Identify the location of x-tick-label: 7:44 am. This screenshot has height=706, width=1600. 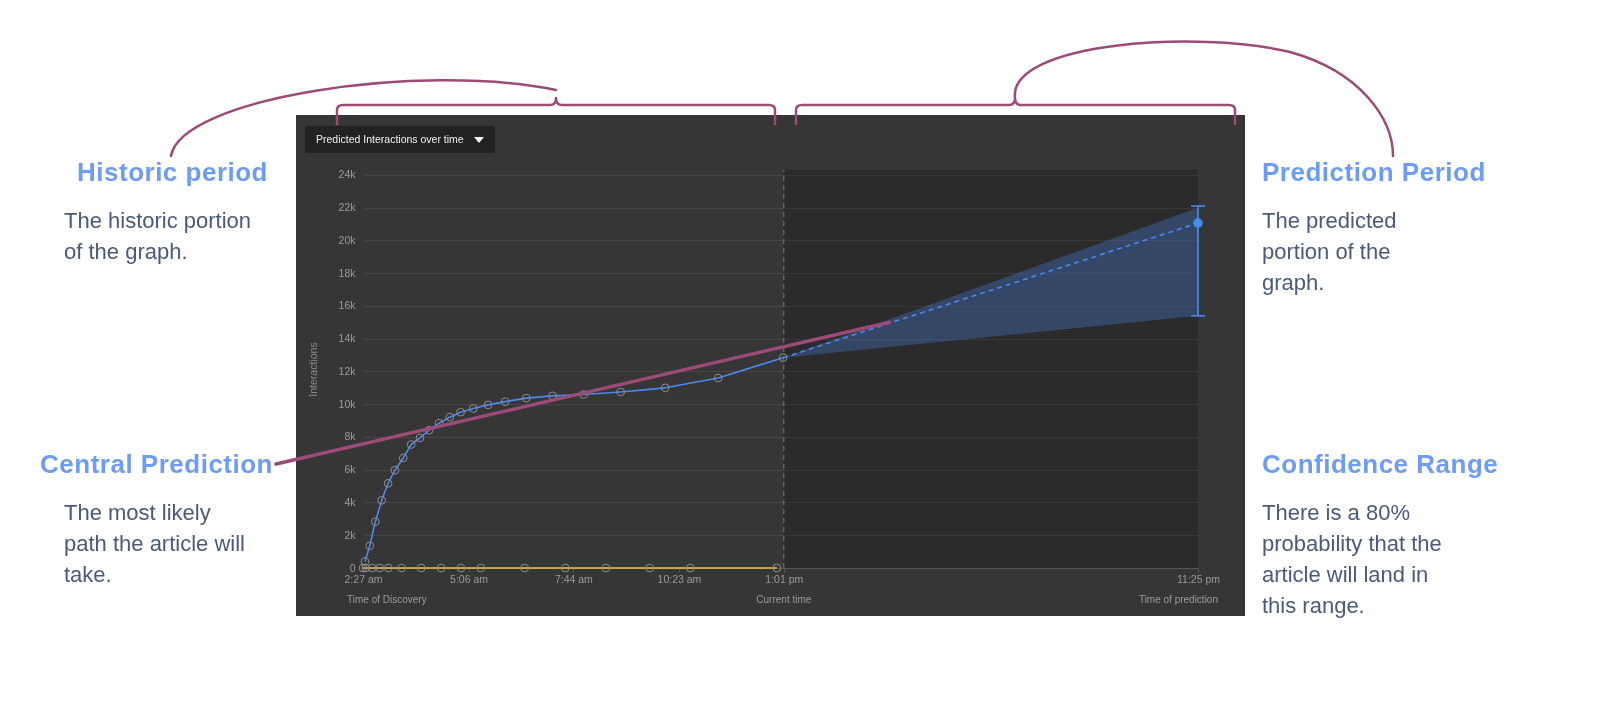
(574, 578).